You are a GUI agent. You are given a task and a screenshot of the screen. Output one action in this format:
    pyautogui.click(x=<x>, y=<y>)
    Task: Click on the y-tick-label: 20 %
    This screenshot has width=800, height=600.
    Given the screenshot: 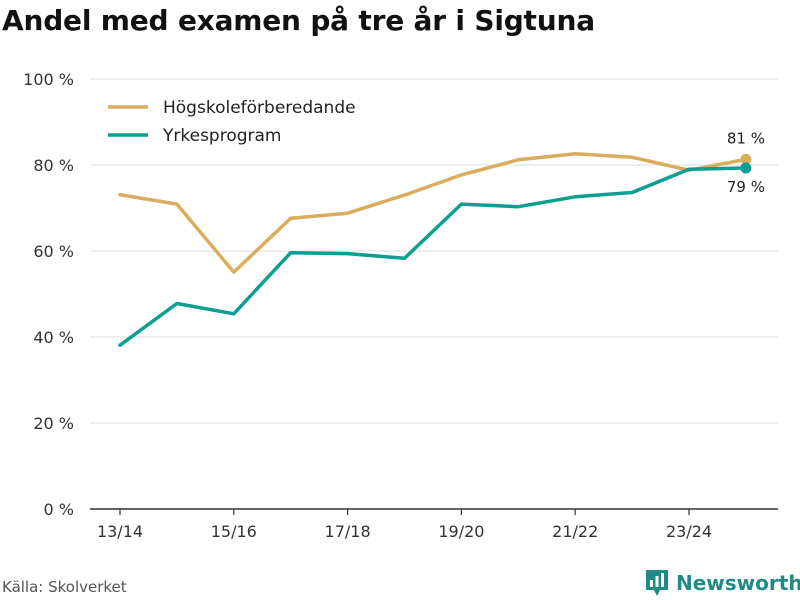 What is the action you would take?
    pyautogui.click(x=53, y=423)
    